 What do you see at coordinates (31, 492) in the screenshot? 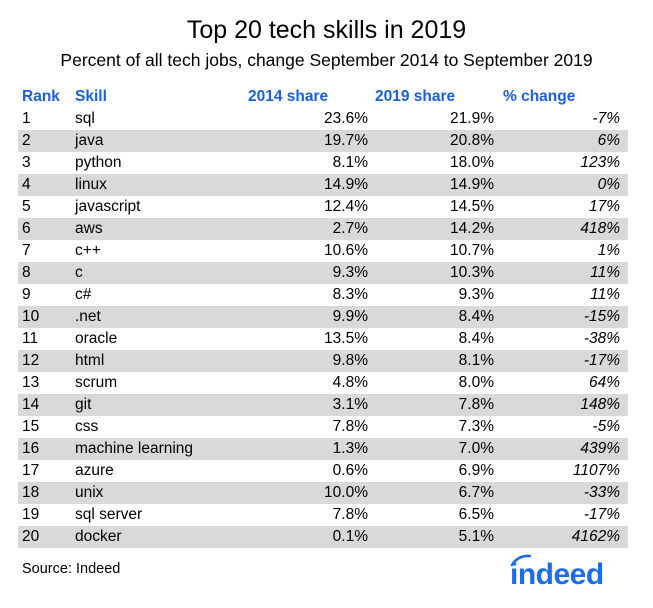
I see `rank-cell: 18` at bounding box center [31, 492].